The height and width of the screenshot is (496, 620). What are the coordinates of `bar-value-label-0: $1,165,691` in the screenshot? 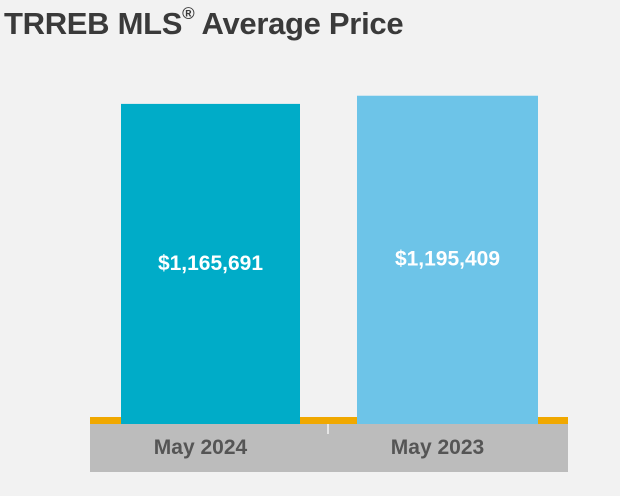 It's located at (210, 263).